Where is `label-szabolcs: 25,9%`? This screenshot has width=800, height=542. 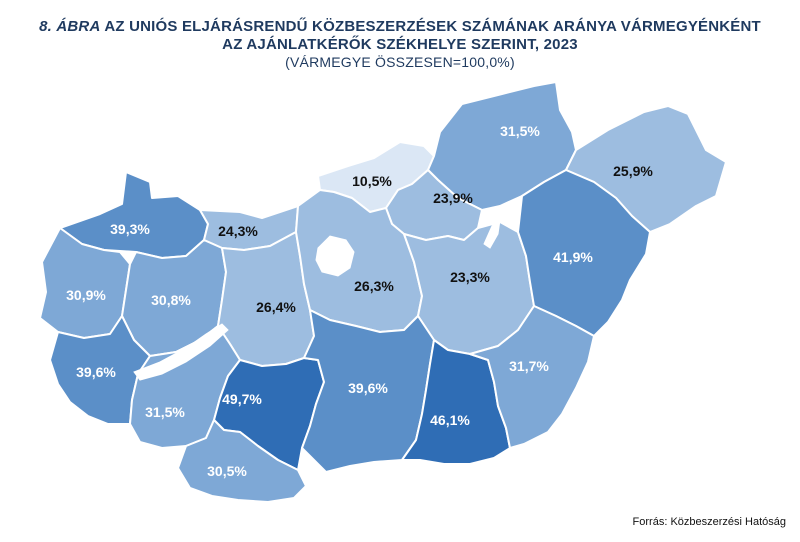
label-szabolcs: 25,9% is located at coordinates (633, 171).